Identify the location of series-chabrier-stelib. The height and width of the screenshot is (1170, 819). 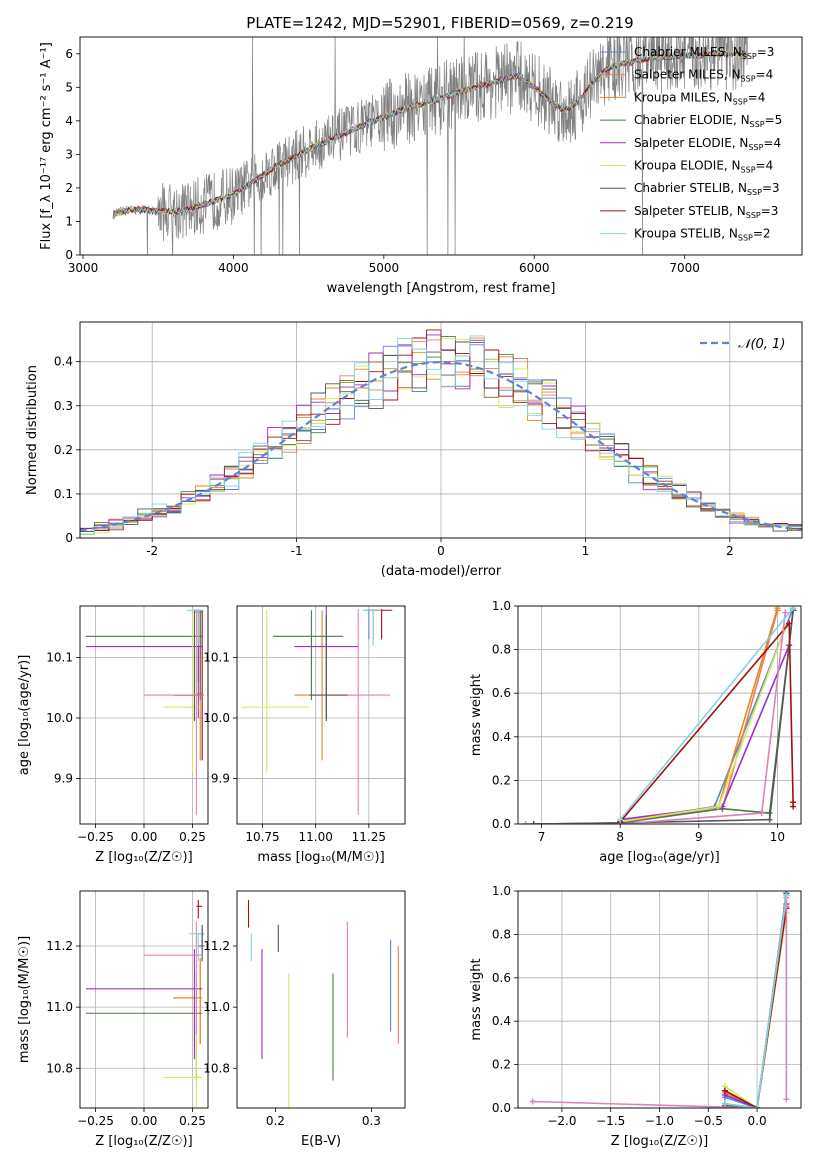
(755, 999).